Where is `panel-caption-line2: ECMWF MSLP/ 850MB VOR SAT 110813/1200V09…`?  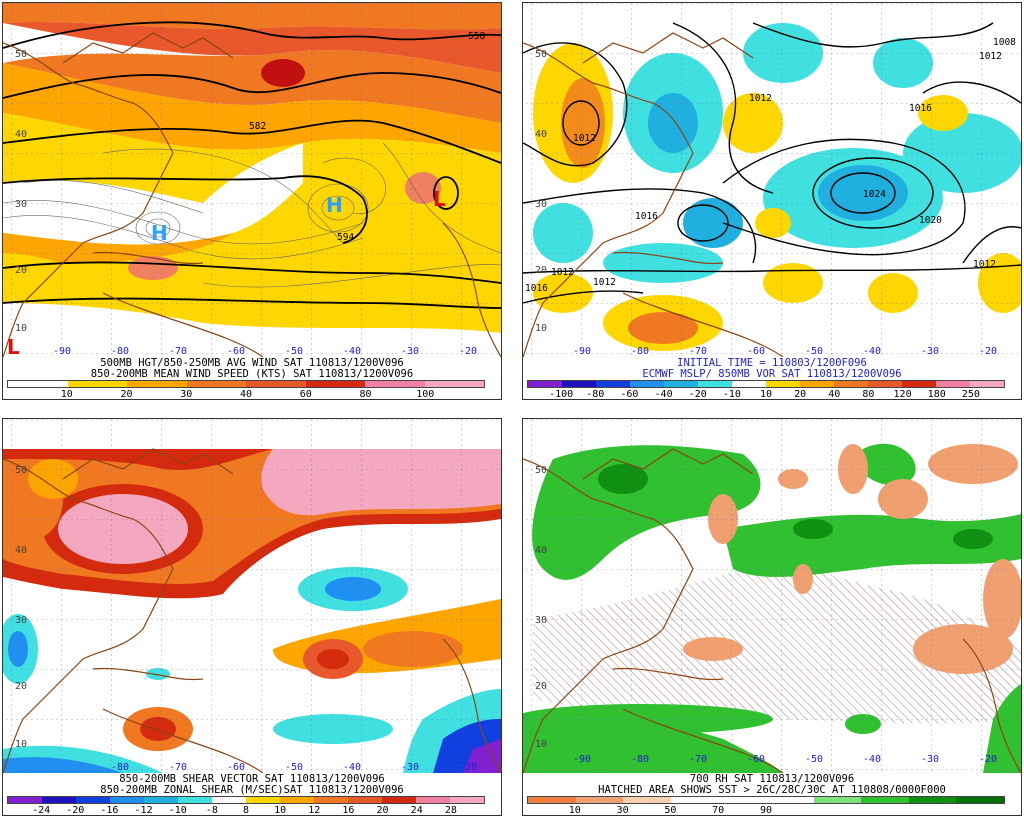 panel-caption-line2: ECMWF MSLP/ 850MB VOR SAT 110813/1200V09… is located at coordinates (772, 374).